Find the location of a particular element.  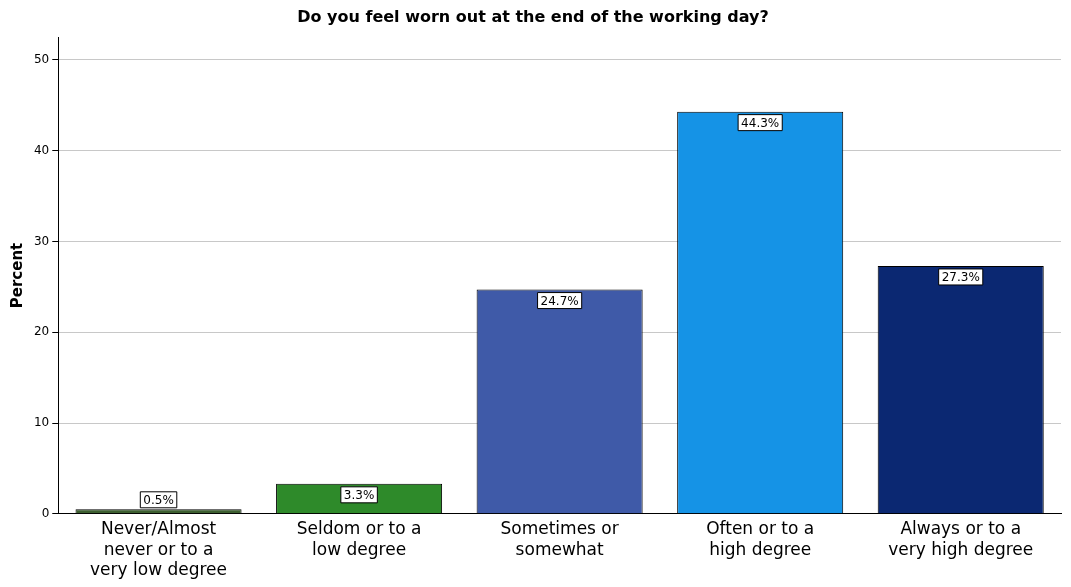

data-label: 27.3% is located at coordinates (960, 277).